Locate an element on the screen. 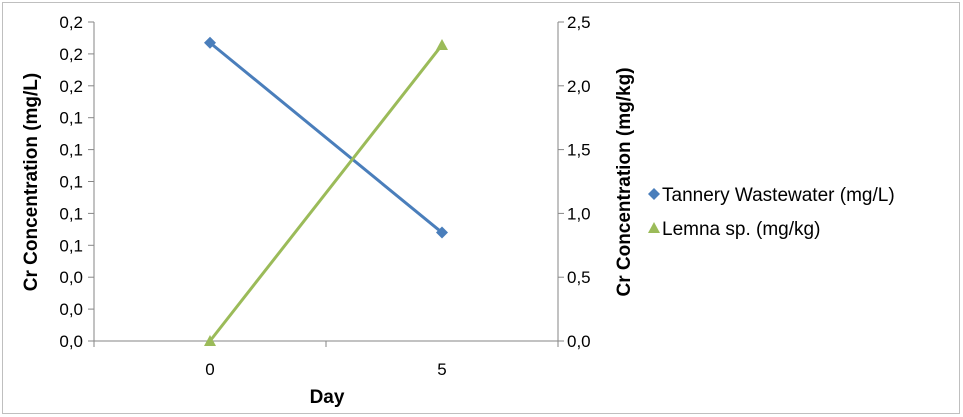 The width and height of the screenshot is (963, 417). left-y-axis-title: Cr Concentration (mg/L) is located at coordinates (31, 182).